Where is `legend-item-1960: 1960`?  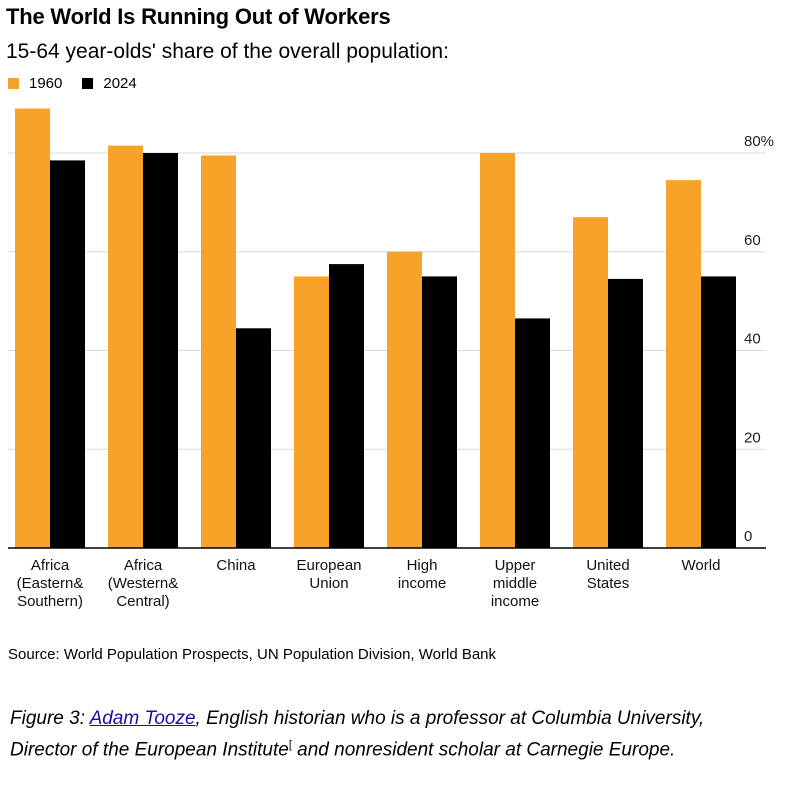
legend-item-1960: 1960 is located at coordinates (35, 83).